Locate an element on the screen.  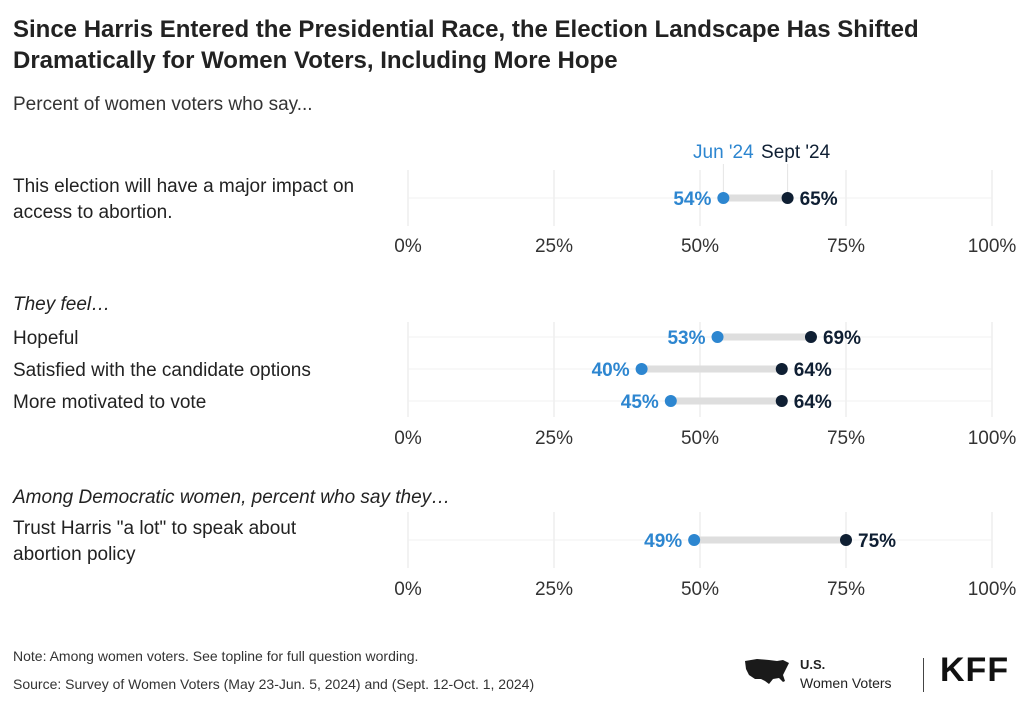
jun-value-label: 54% is located at coordinates (692, 199).